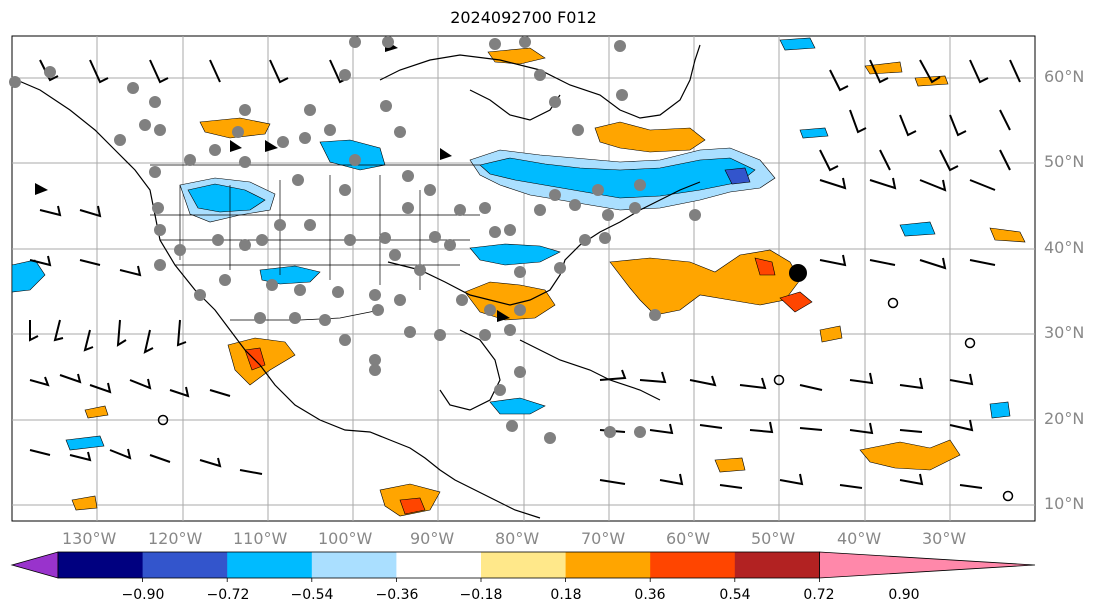 Image resolution: width=1105 pixels, height=615 pixels. What do you see at coordinates (228, 595) in the screenshot?
I see `colorbar-tick-label: −0.72` at bounding box center [228, 595].